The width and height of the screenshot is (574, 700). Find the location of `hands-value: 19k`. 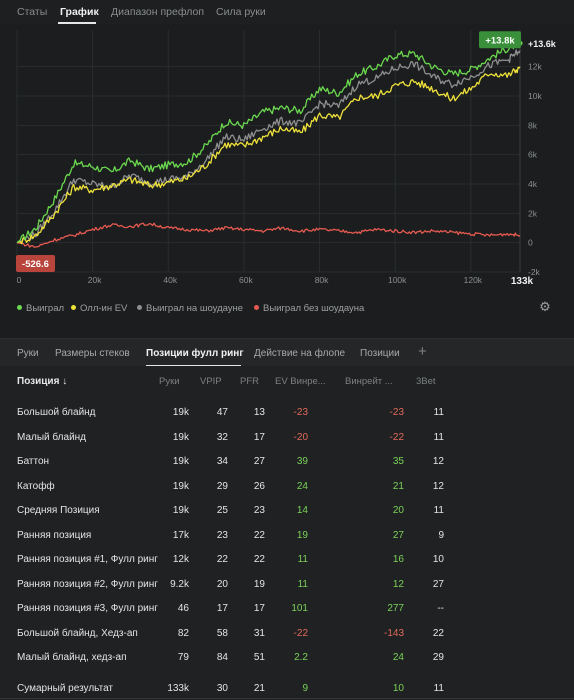

hands-value: 19k is located at coordinates (180, 461).